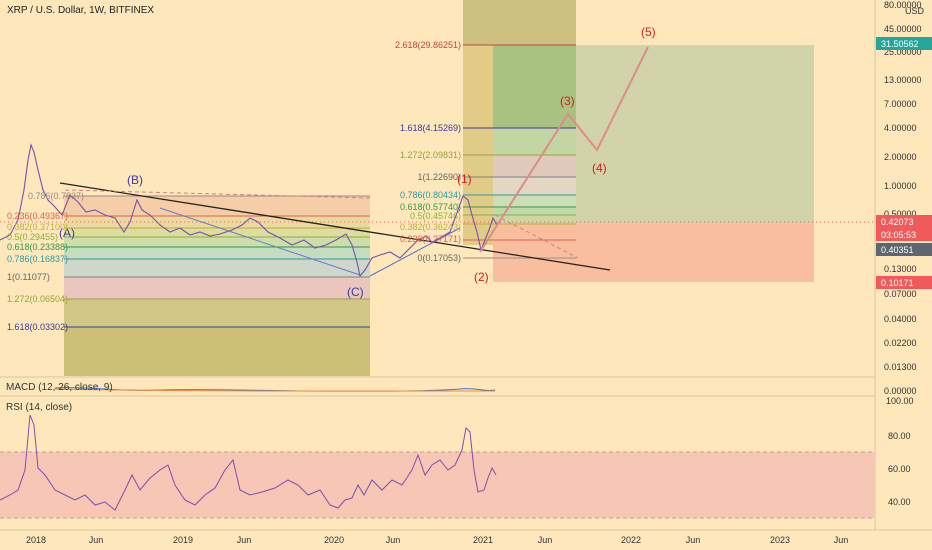 The image size is (932, 550). I want to click on fib-right-7: 0.382(0.36243), so click(430, 227).